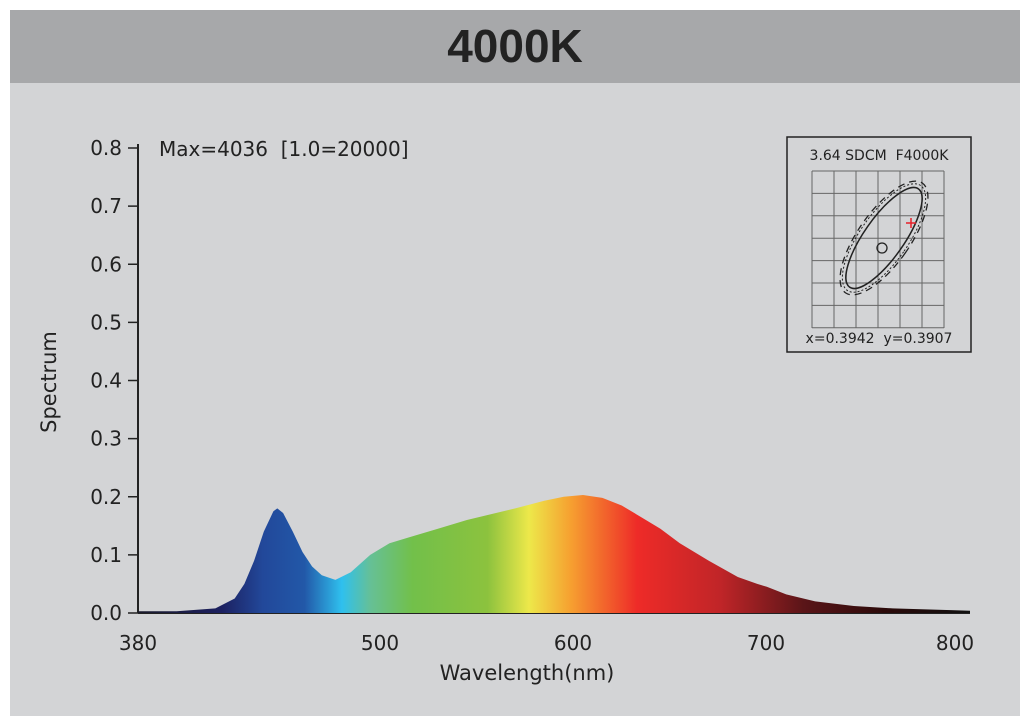 The height and width of the screenshot is (724, 1026). Describe the element at coordinates (955, 643) in the screenshot. I see `x-tick-label: 800` at that location.